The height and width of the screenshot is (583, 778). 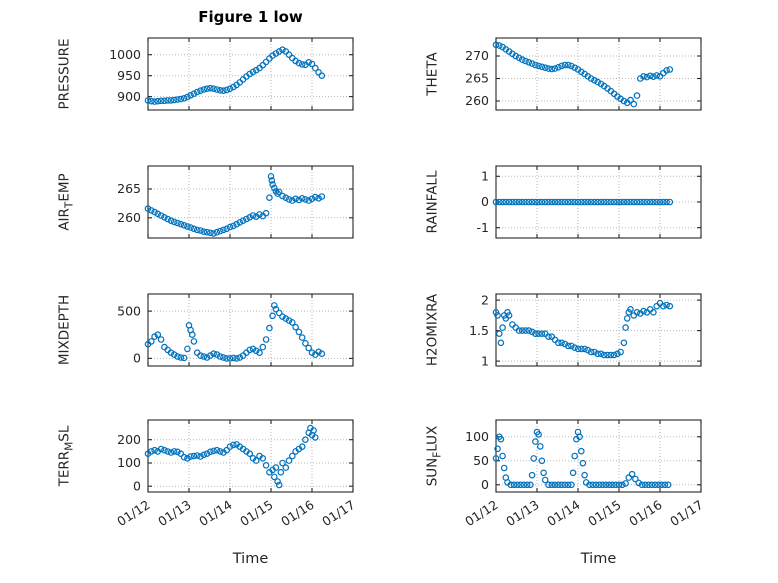 I want to click on plot-pressure: 900 950 1000, so click(x=231, y=74).